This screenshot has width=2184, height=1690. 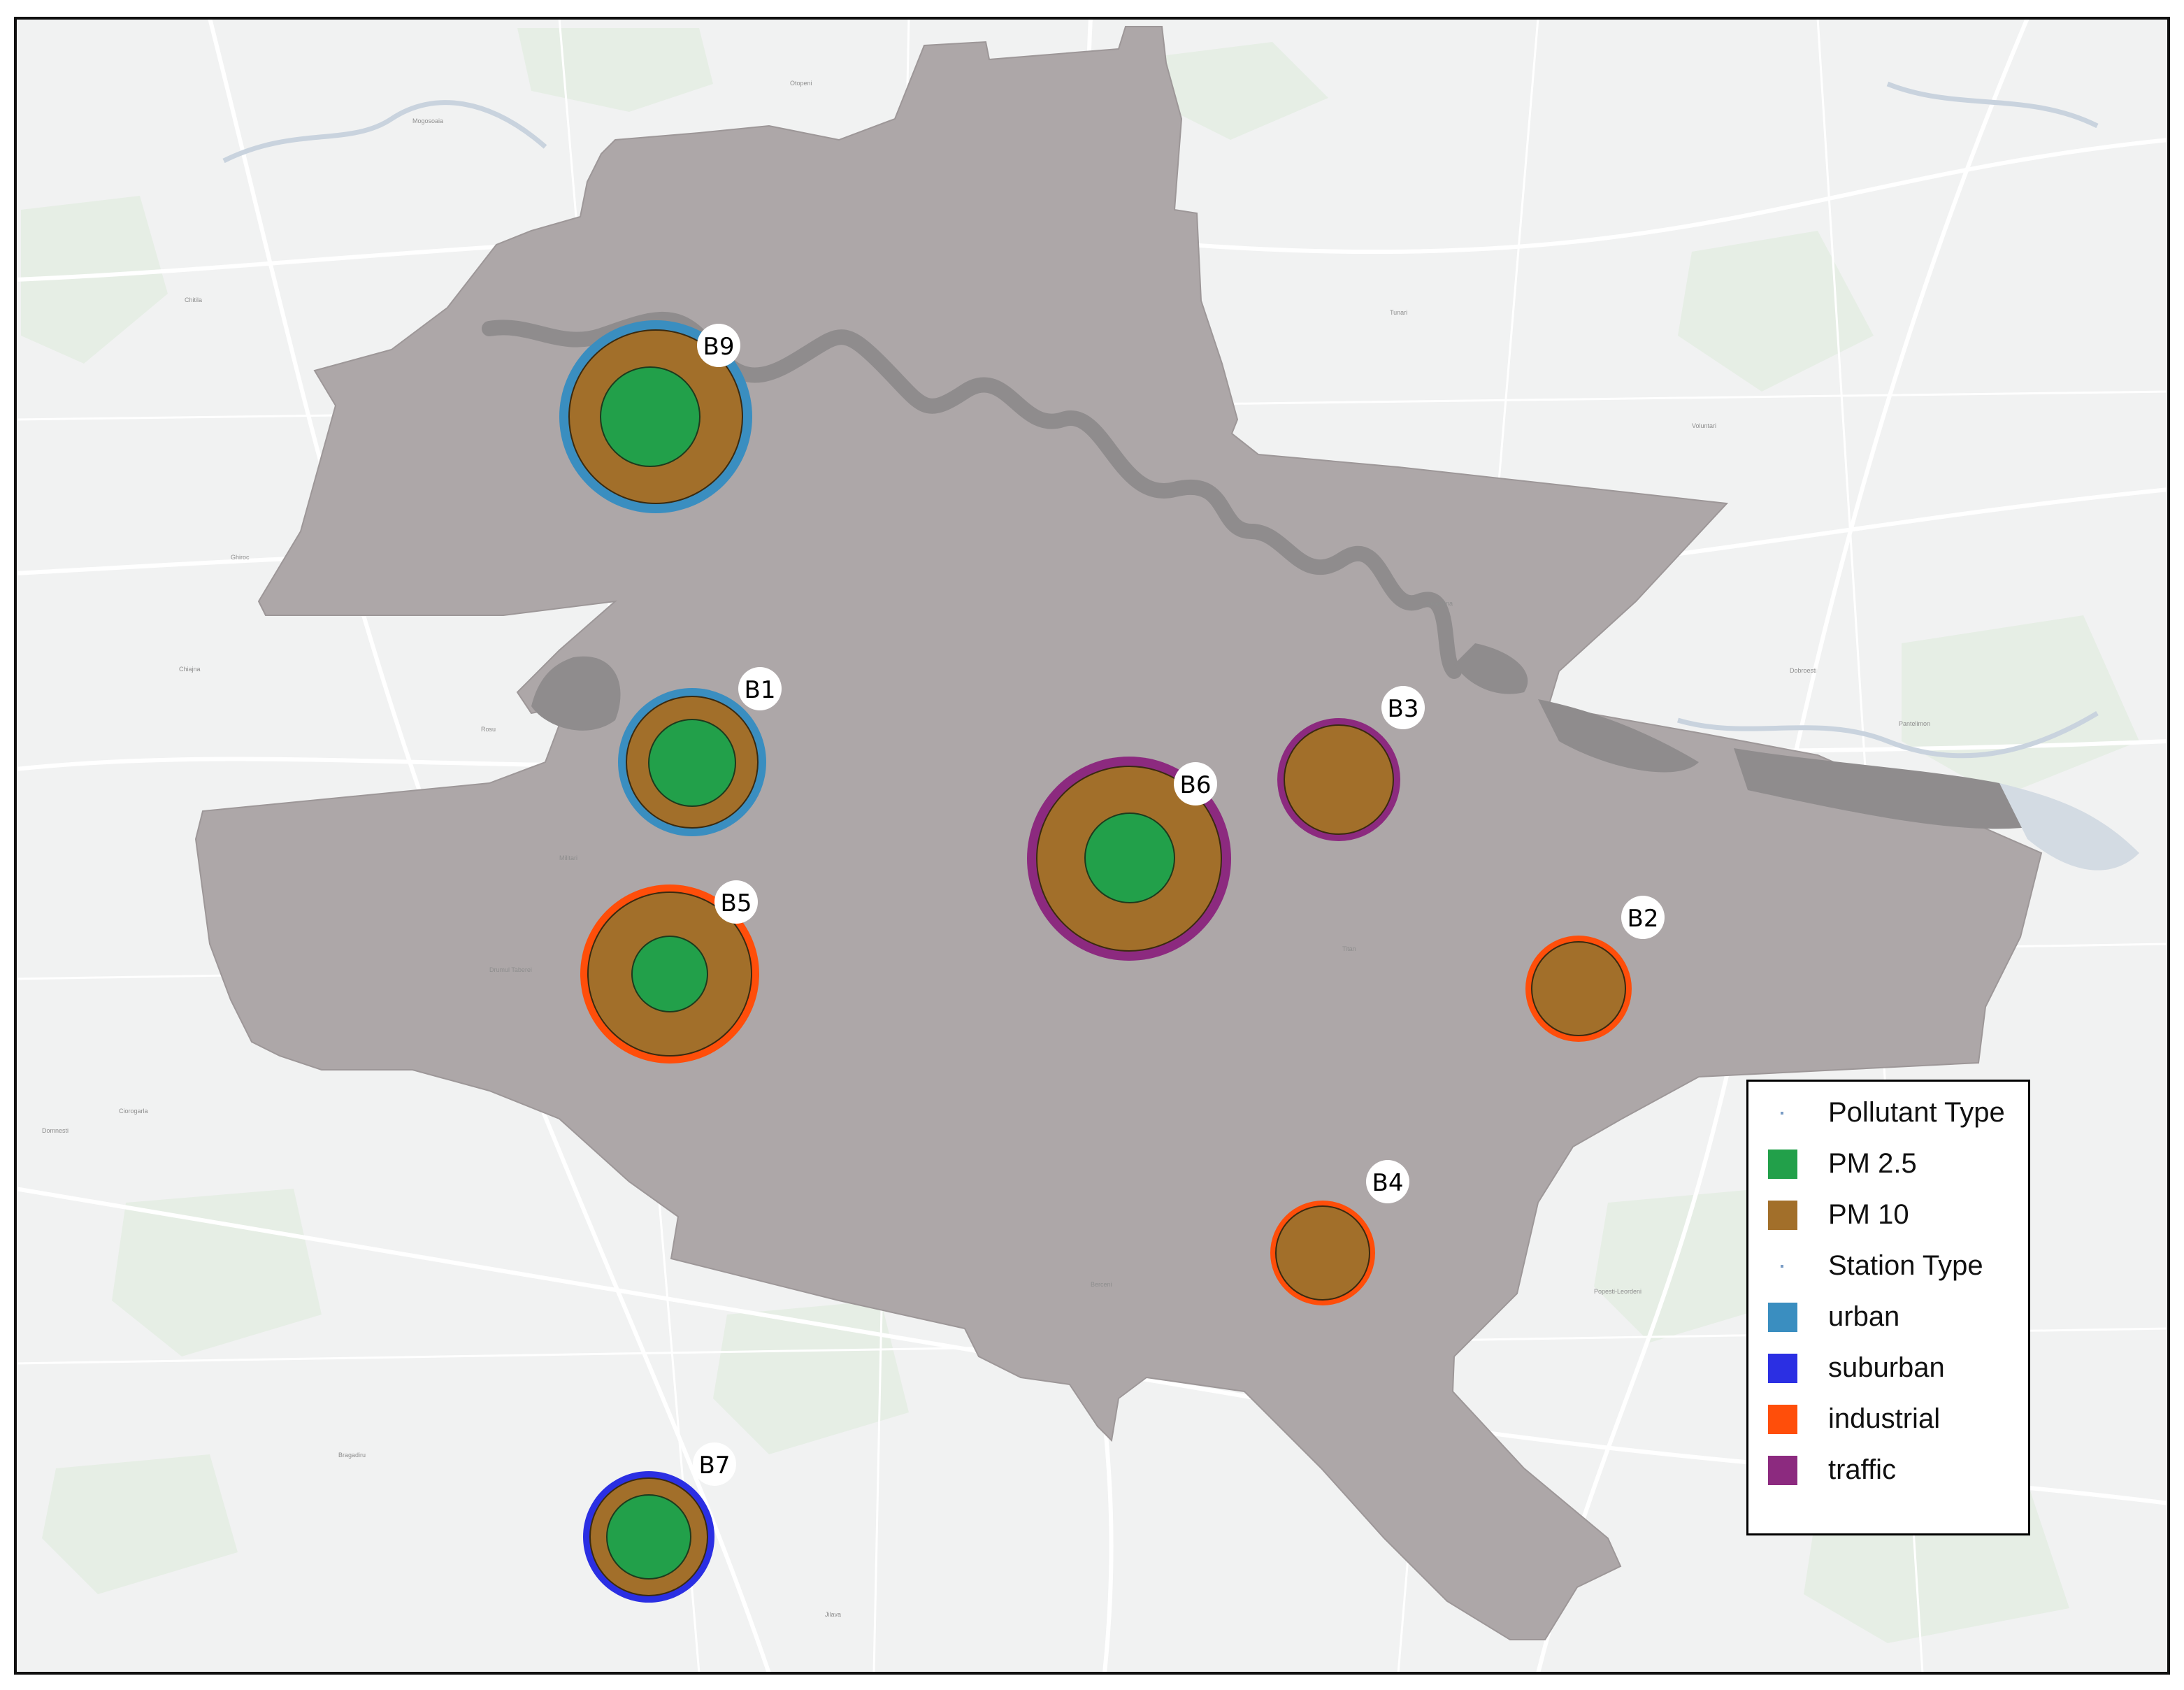 What do you see at coordinates (352, 1455) in the screenshot?
I see `place-label: Bragadiru` at bounding box center [352, 1455].